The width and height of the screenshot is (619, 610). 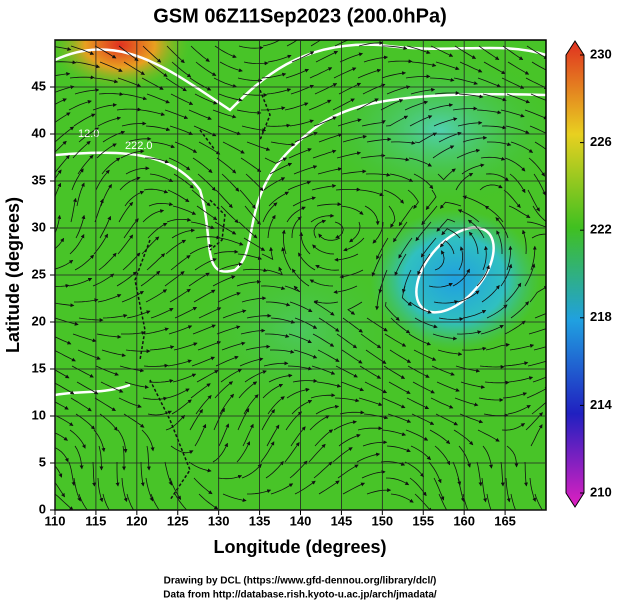 What do you see at coordinates (219, 520) in the screenshot?
I see `x-tick-label: 130` at bounding box center [219, 520].